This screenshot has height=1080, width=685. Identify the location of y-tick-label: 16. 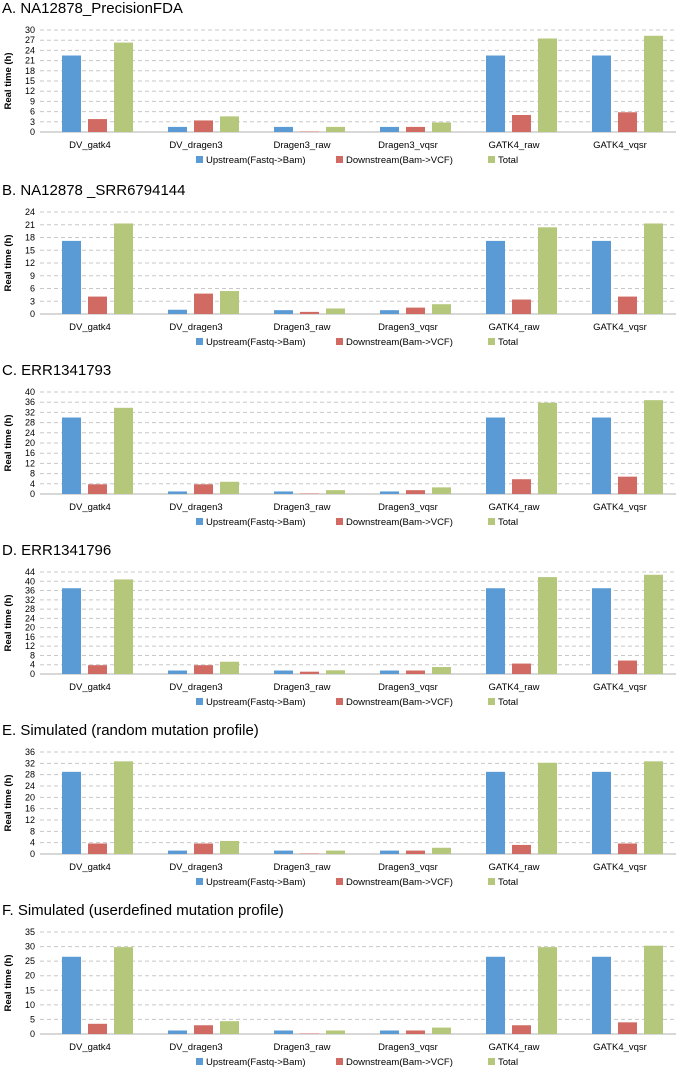
(30, 637).